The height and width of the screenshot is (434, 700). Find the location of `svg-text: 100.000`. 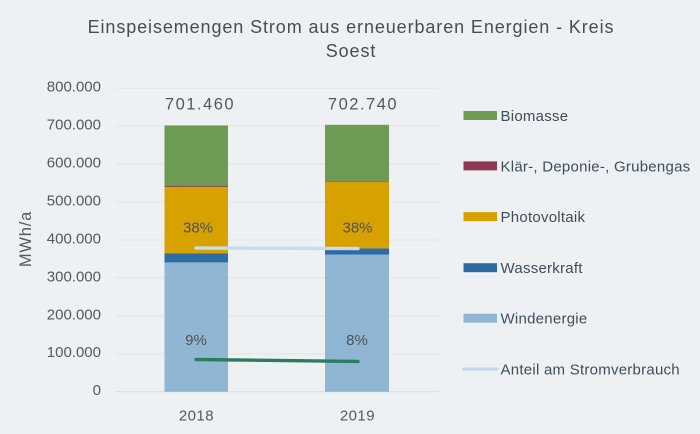

svg-text: 100.000 is located at coordinates (74, 352).